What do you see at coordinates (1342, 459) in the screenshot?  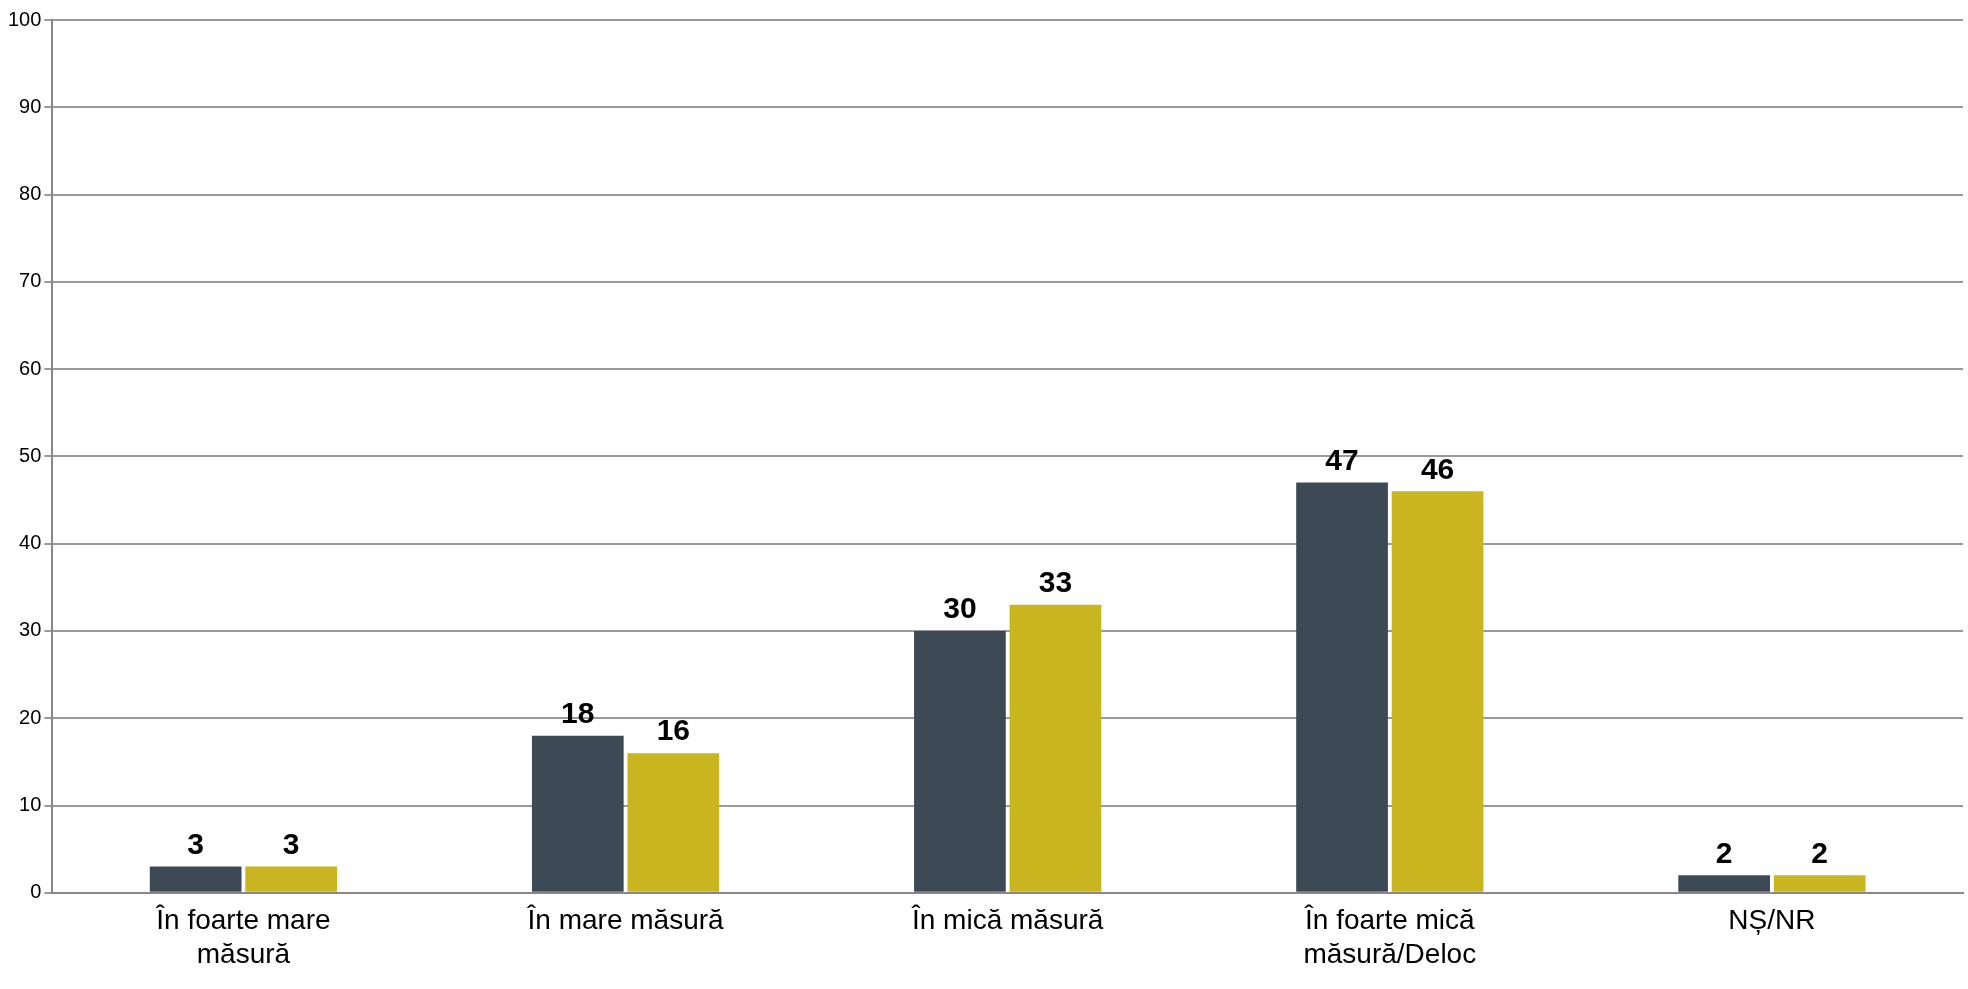 I see `data-label: 47` at bounding box center [1342, 459].